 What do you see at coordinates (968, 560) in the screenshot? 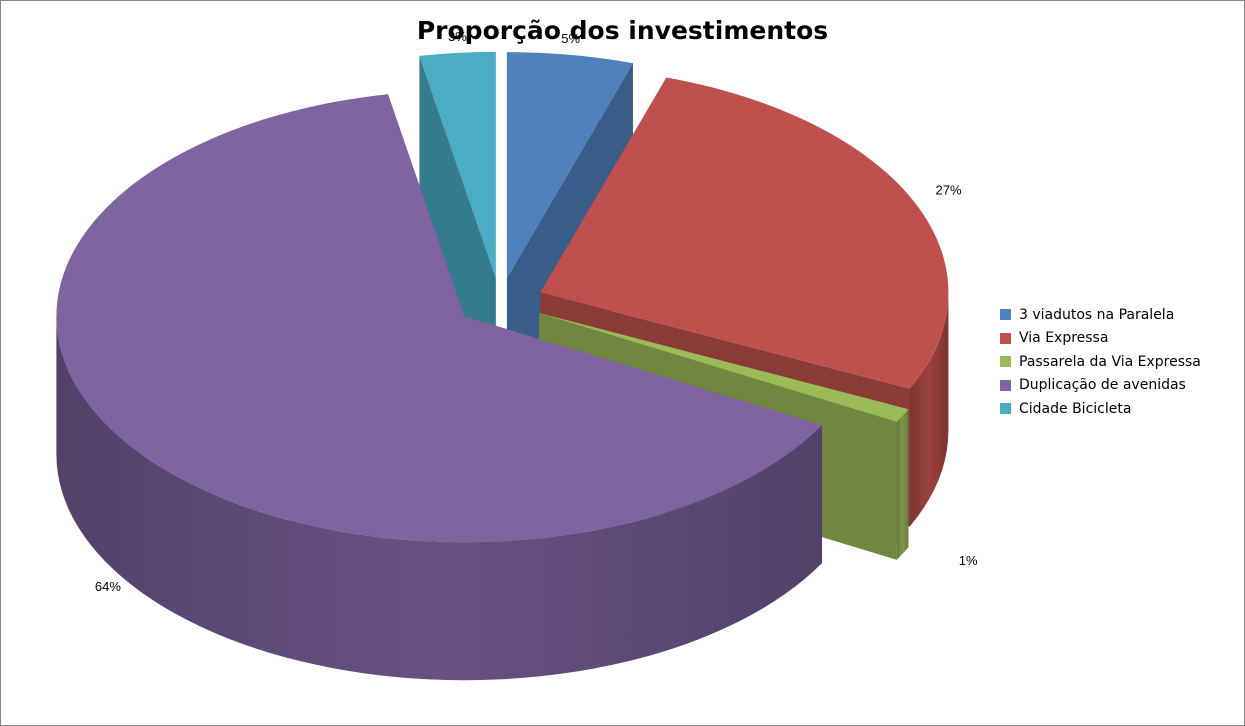
I see `data-label: 1%` at bounding box center [968, 560].